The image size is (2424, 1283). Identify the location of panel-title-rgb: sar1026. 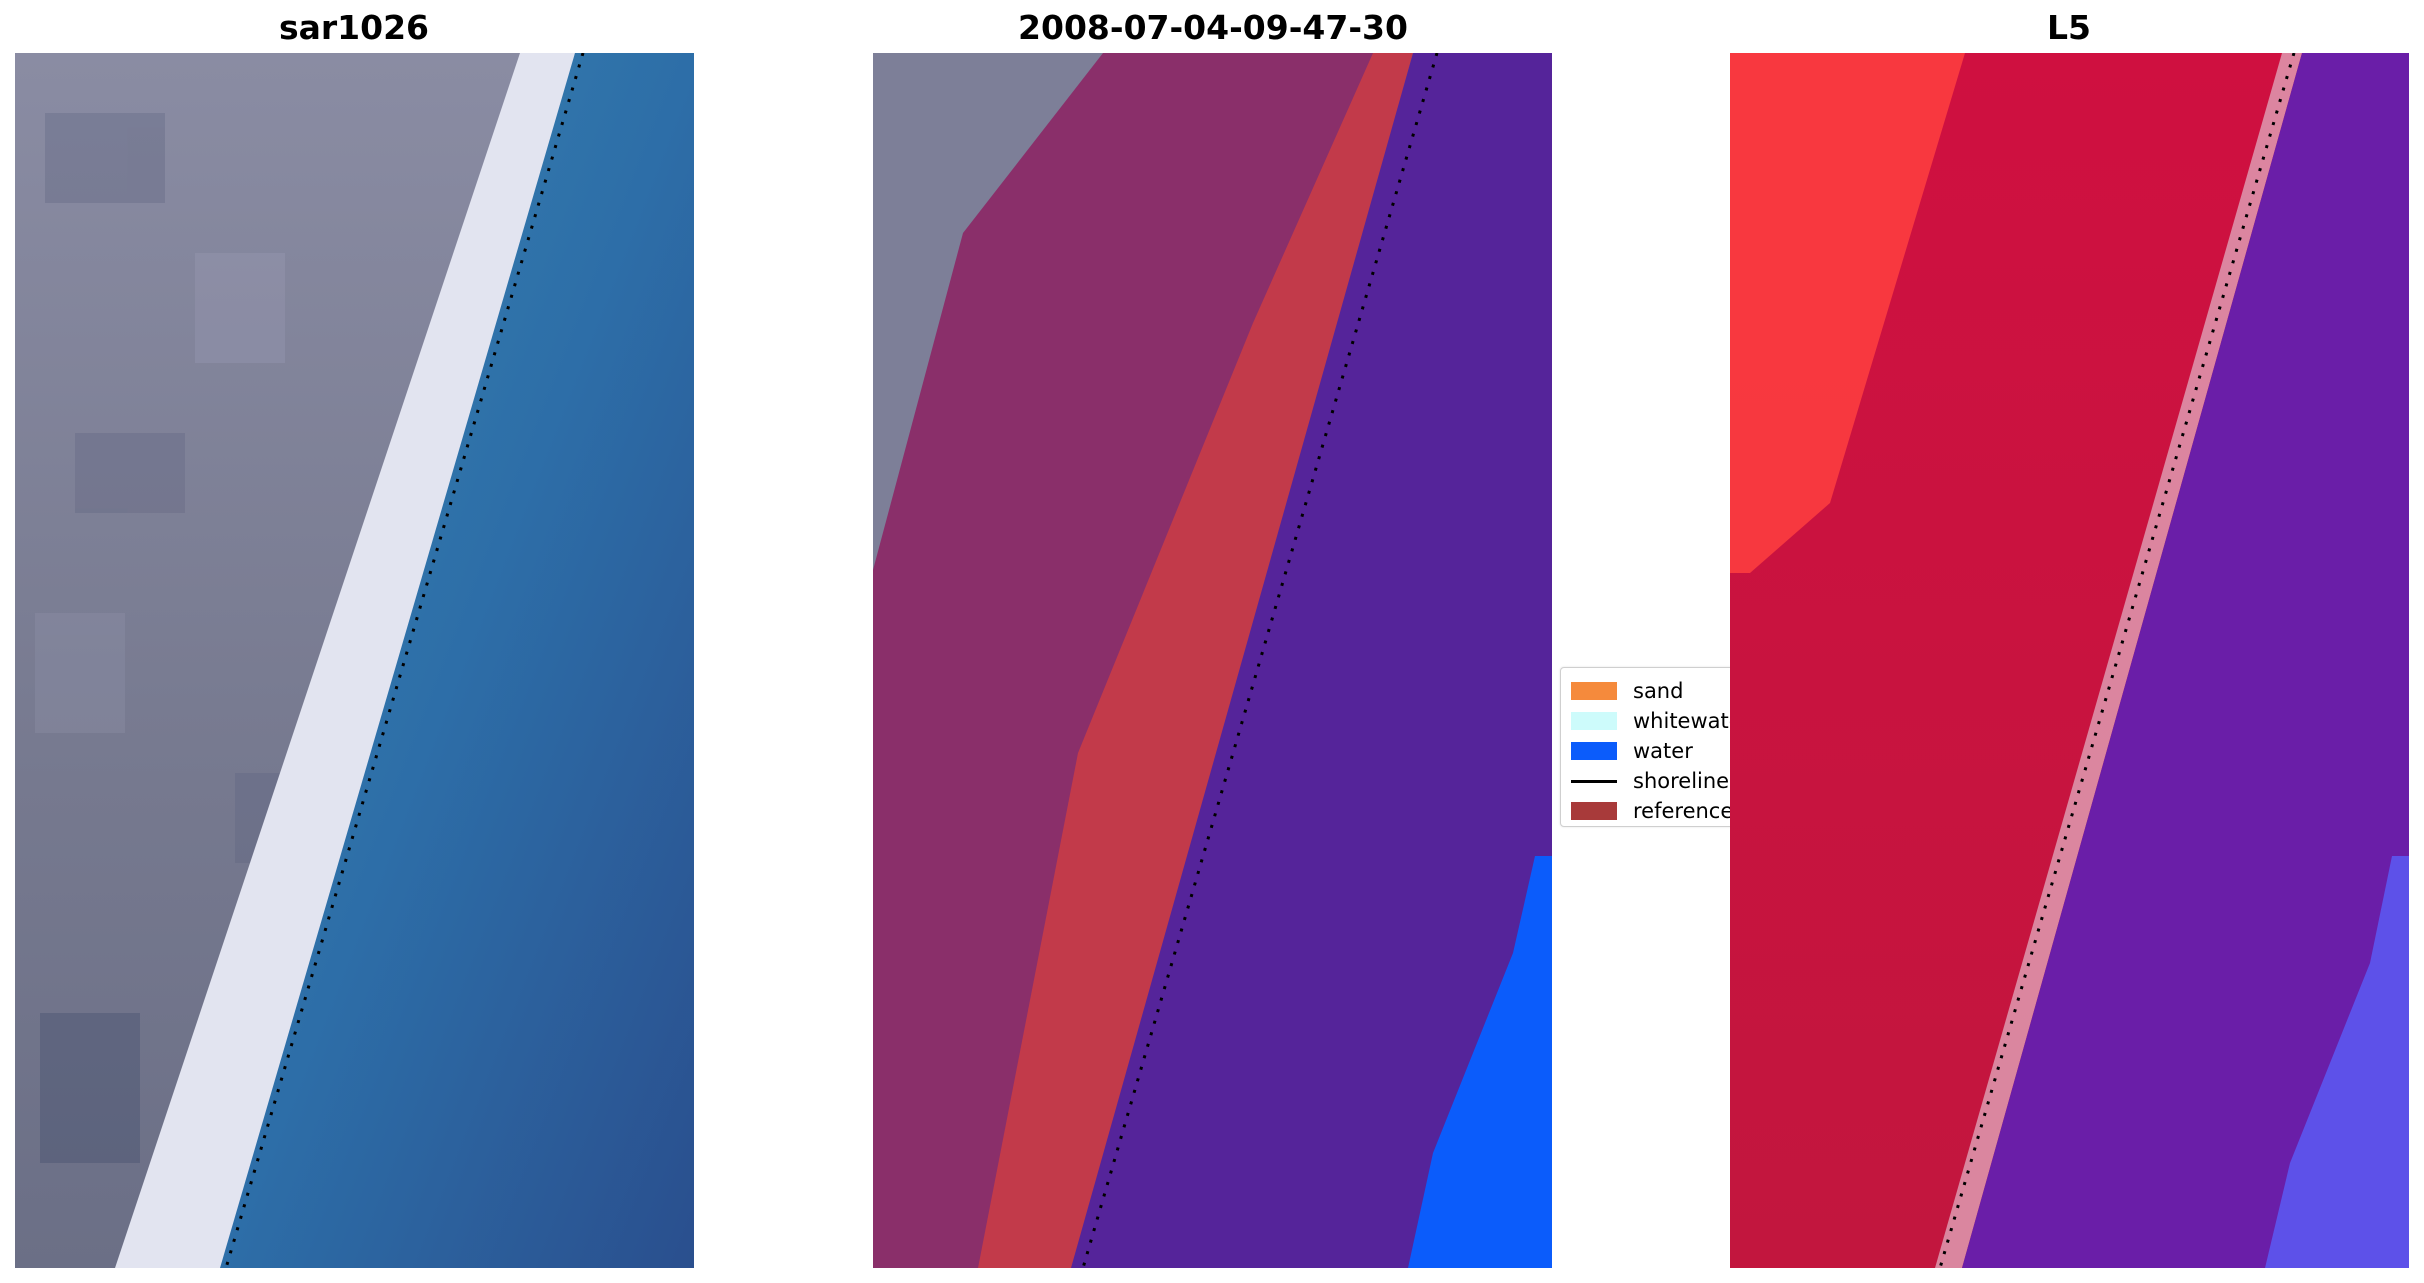
(354, 27).